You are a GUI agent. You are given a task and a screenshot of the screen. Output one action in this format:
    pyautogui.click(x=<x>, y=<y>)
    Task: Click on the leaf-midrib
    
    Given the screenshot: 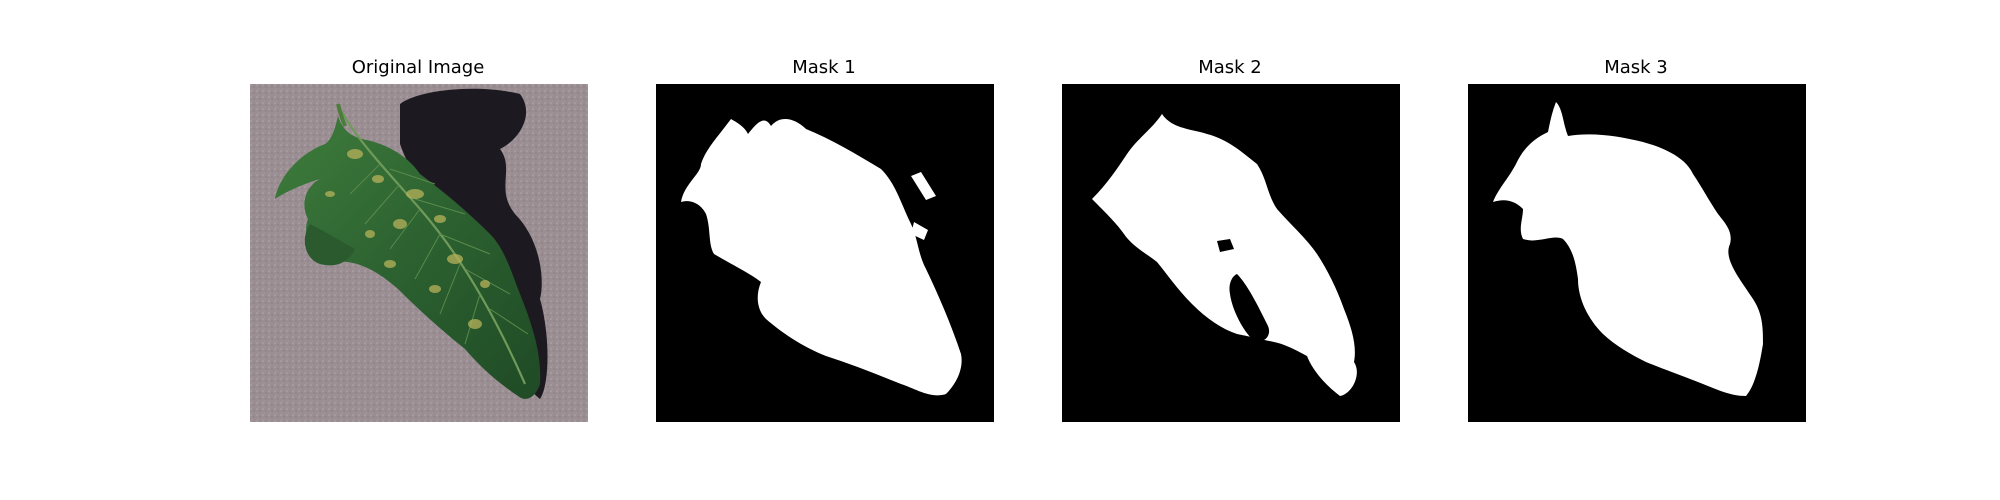 What is the action you would take?
    pyautogui.click(x=434, y=248)
    